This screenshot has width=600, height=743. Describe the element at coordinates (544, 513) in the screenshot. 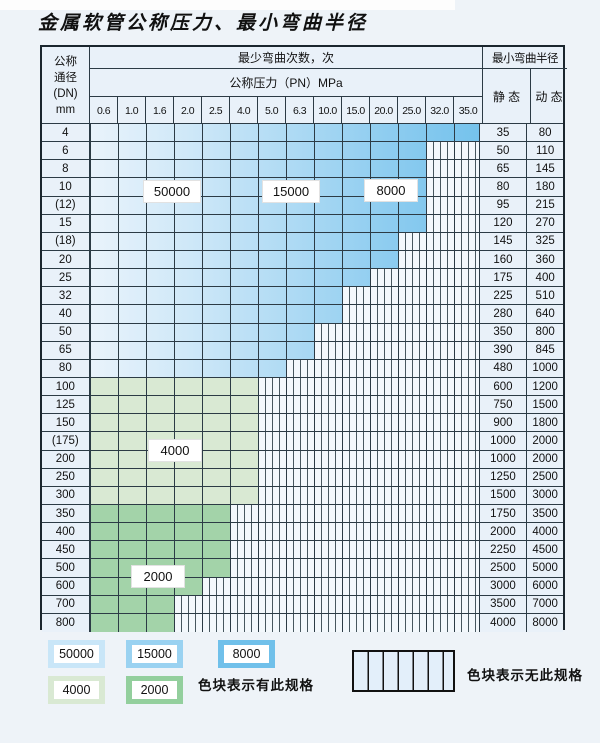

I see `dynamic-radius-cell: 3500` at that location.